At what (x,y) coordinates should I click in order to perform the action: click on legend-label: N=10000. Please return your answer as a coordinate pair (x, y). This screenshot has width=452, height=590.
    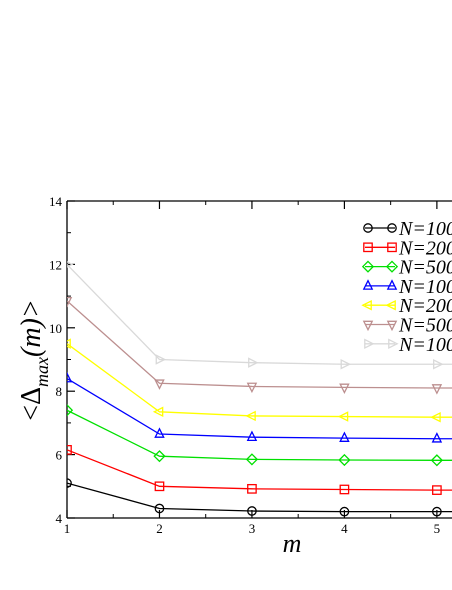
    Looking at the image, I should click on (425, 287).